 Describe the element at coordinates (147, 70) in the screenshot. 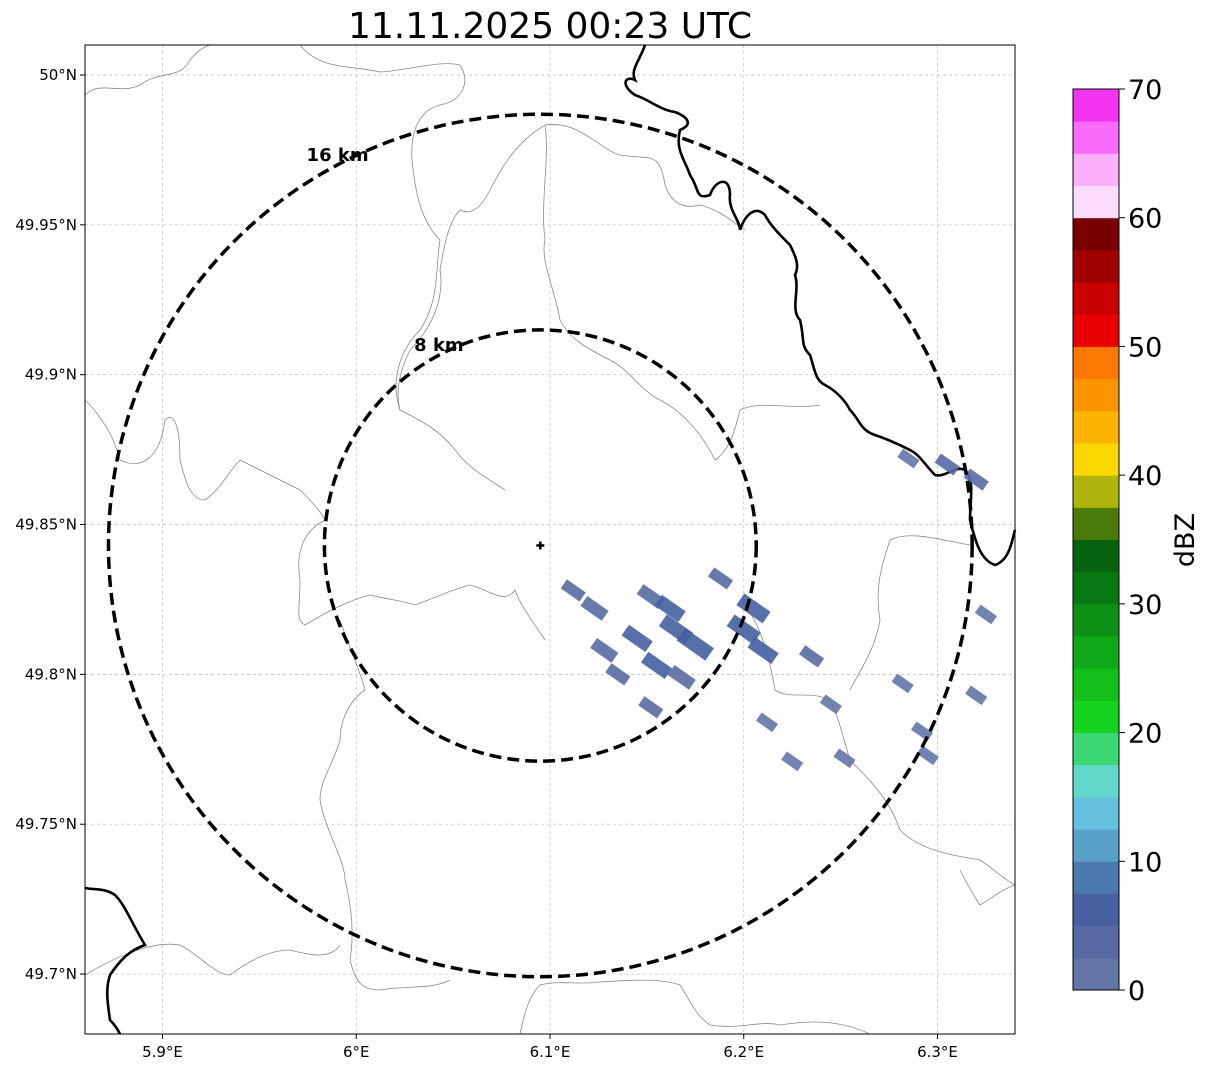

I see `admin-border-north` at that location.